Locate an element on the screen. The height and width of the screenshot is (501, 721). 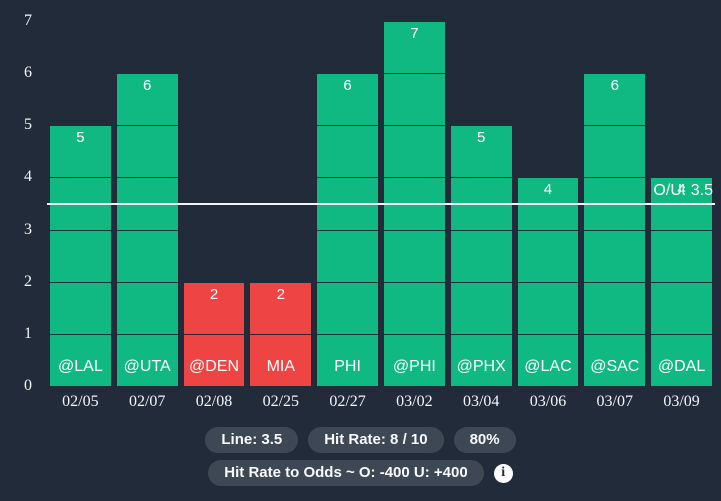
hit-rate-percent-badge: 80% is located at coordinates (484, 440).